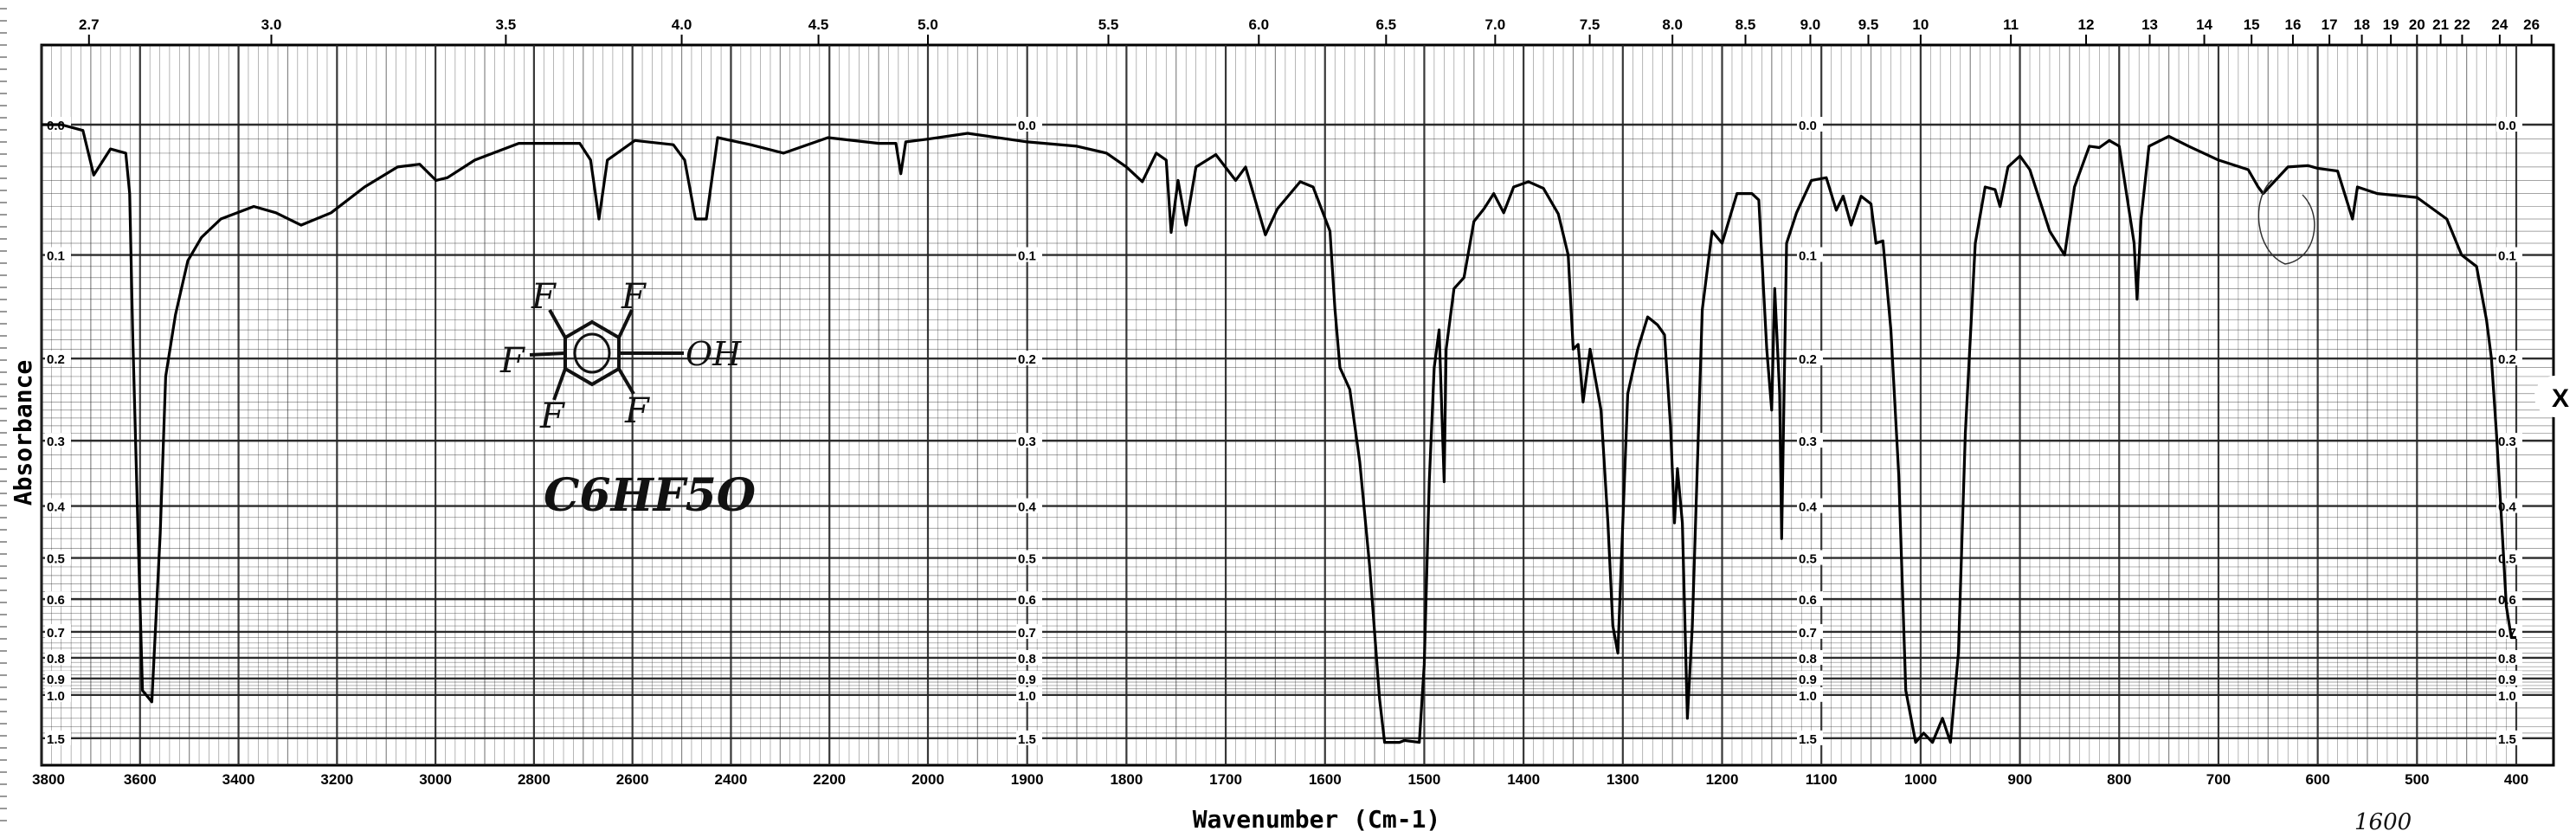 The height and width of the screenshot is (831, 2576). I want to click on x-tick-label: 1300, so click(1623, 779).